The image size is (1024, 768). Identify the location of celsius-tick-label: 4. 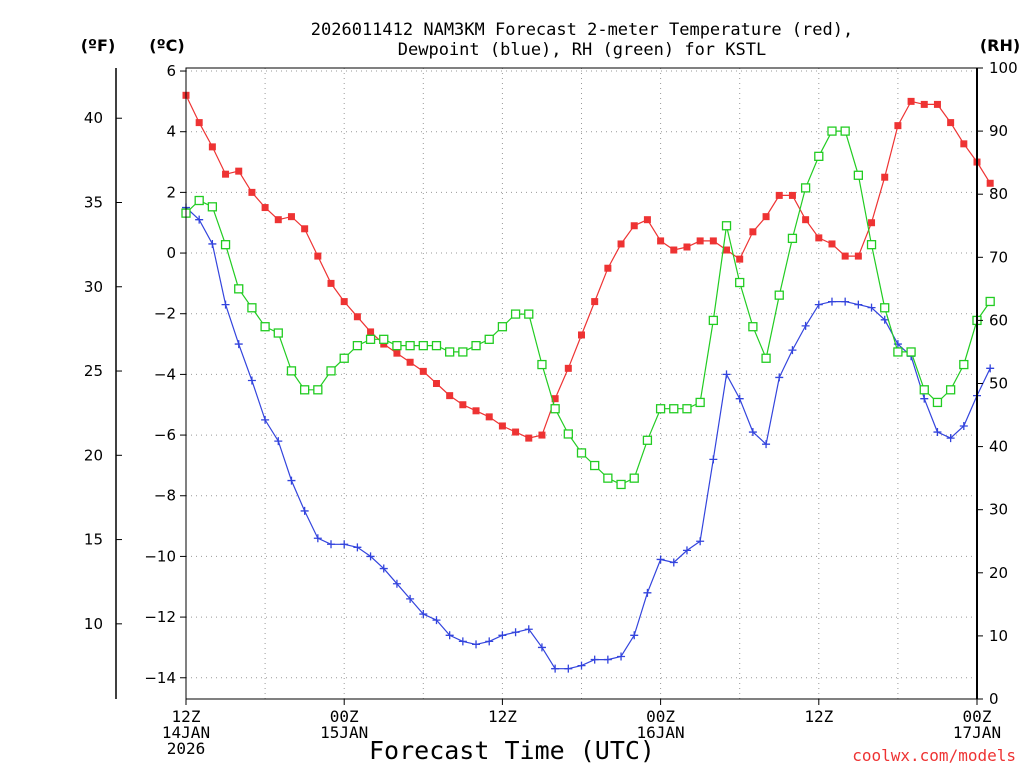
(171, 132).